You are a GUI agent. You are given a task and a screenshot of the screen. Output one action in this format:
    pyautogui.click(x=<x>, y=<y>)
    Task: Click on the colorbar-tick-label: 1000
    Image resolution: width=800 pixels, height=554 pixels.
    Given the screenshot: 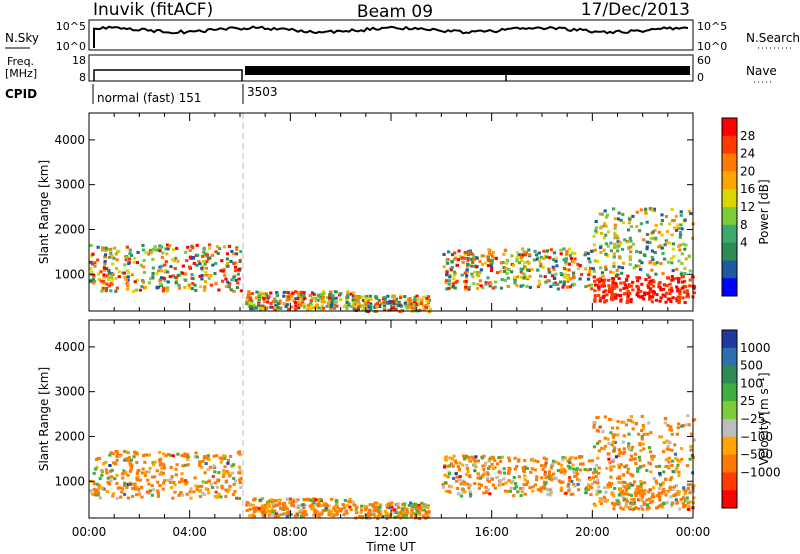 What is the action you would take?
    pyautogui.click(x=755, y=348)
    